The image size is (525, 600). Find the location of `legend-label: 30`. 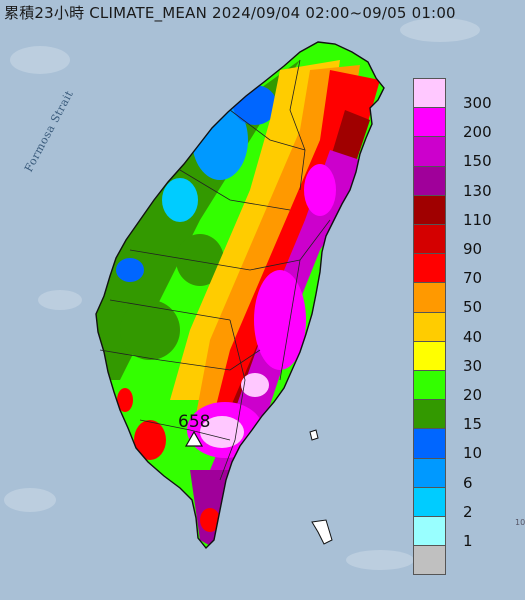

legend-label: 30 is located at coordinates (473, 365).